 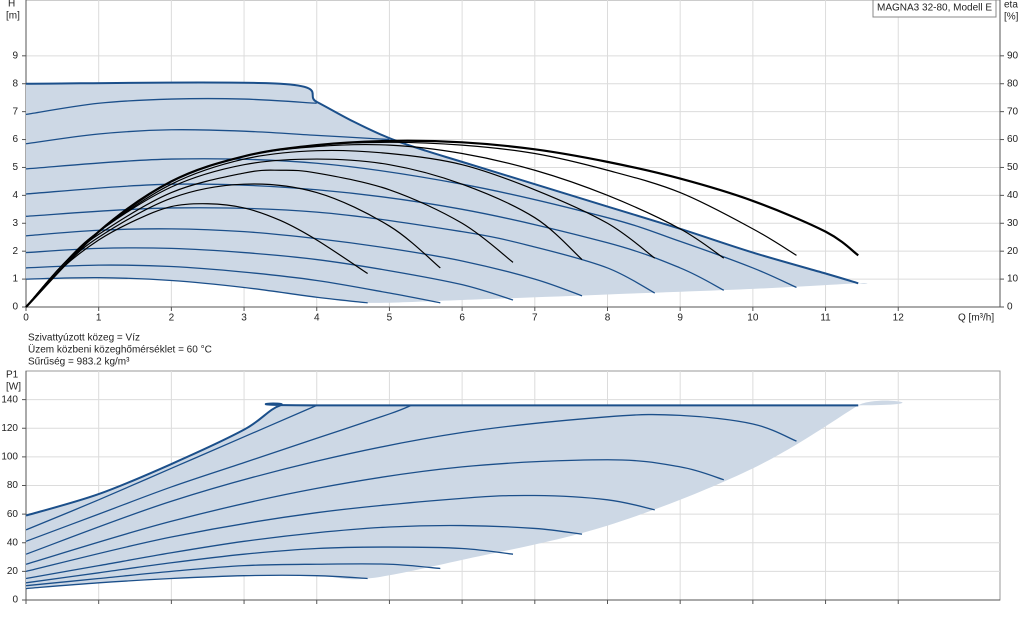 I want to click on y2-tick-label: 60, so click(x=1013, y=139).